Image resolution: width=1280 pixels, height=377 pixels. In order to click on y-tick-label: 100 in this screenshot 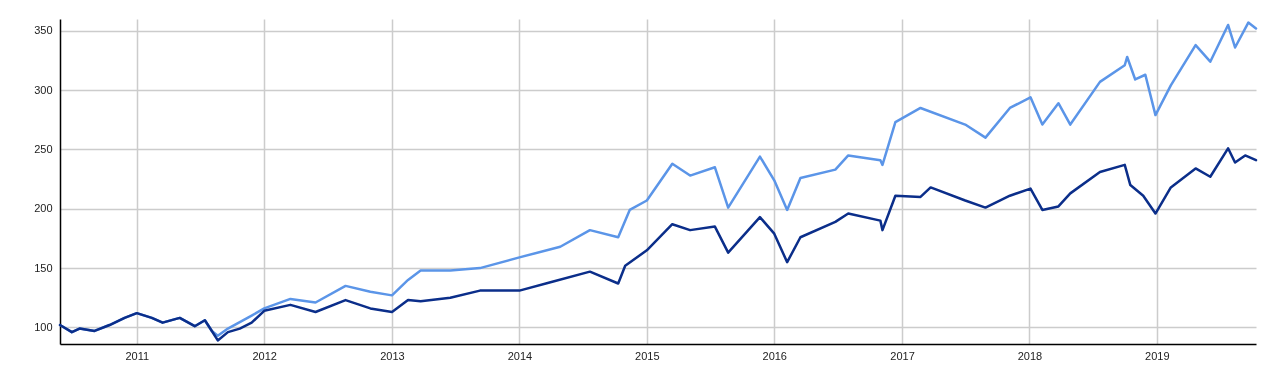, I will do `click(43, 326)`.